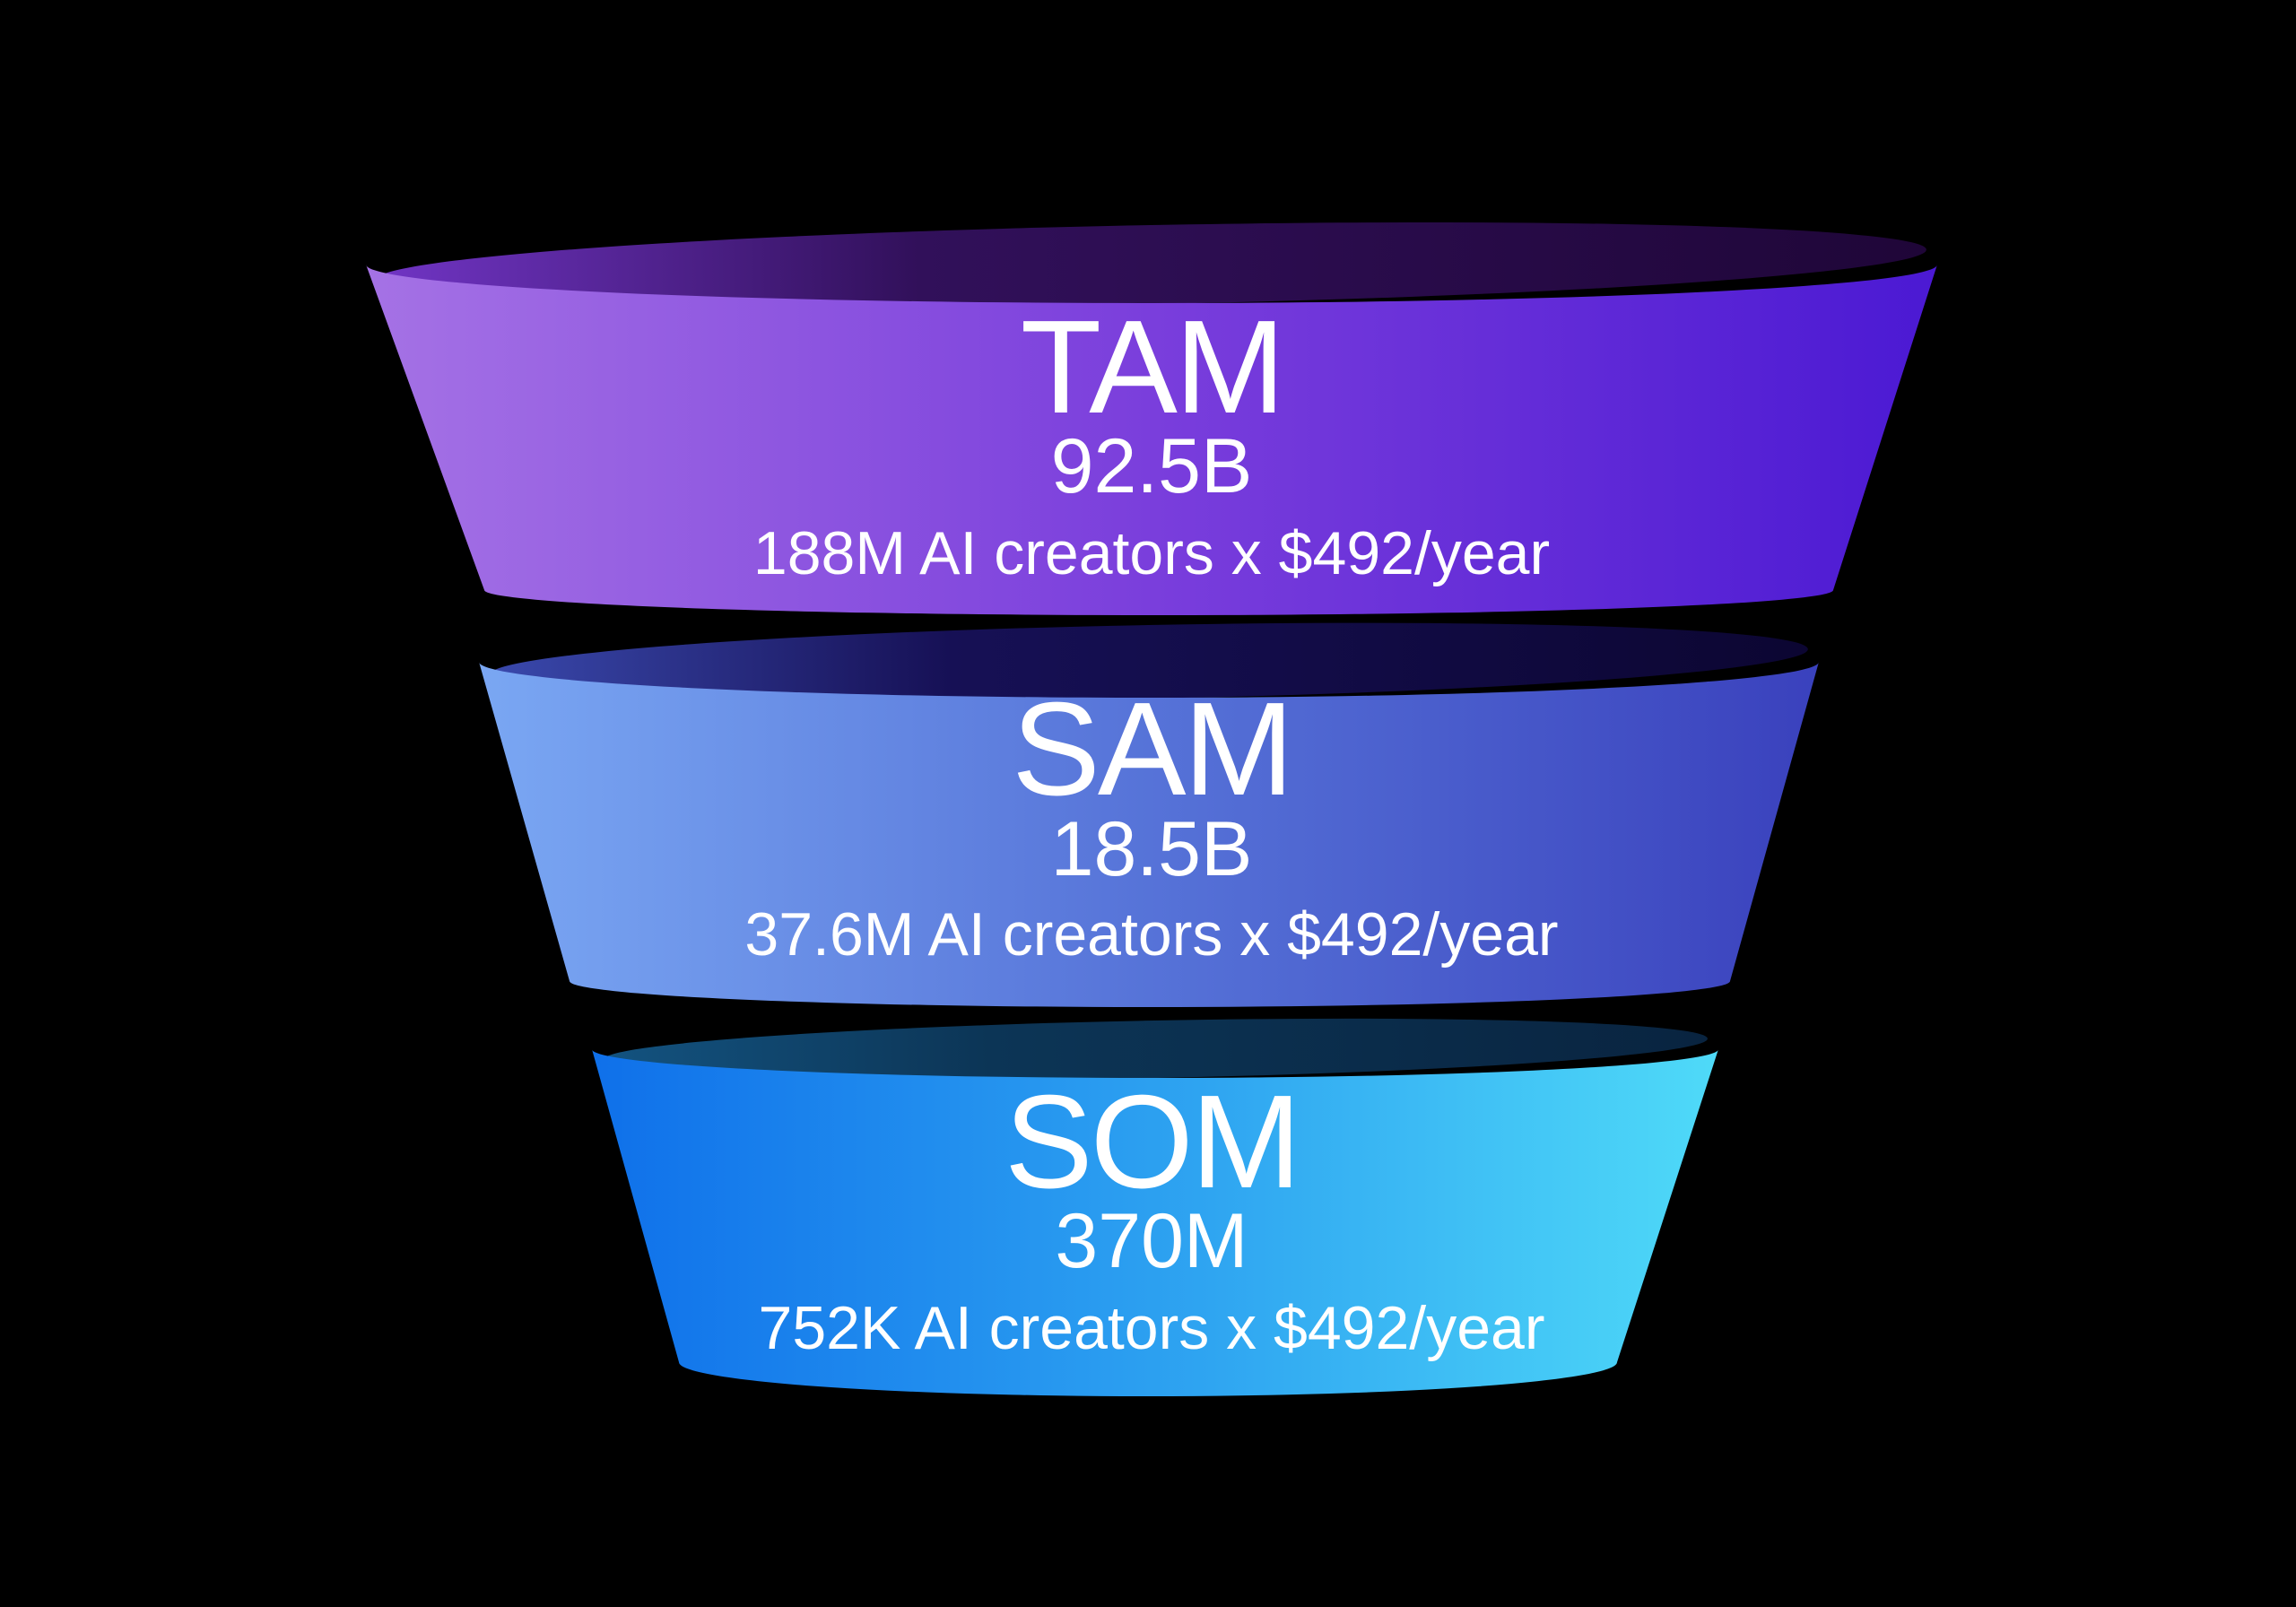 This screenshot has width=2296, height=1607. What do you see at coordinates (1152, 849) in the screenshot?
I see `sam-value: 18.5B` at bounding box center [1152, 849].